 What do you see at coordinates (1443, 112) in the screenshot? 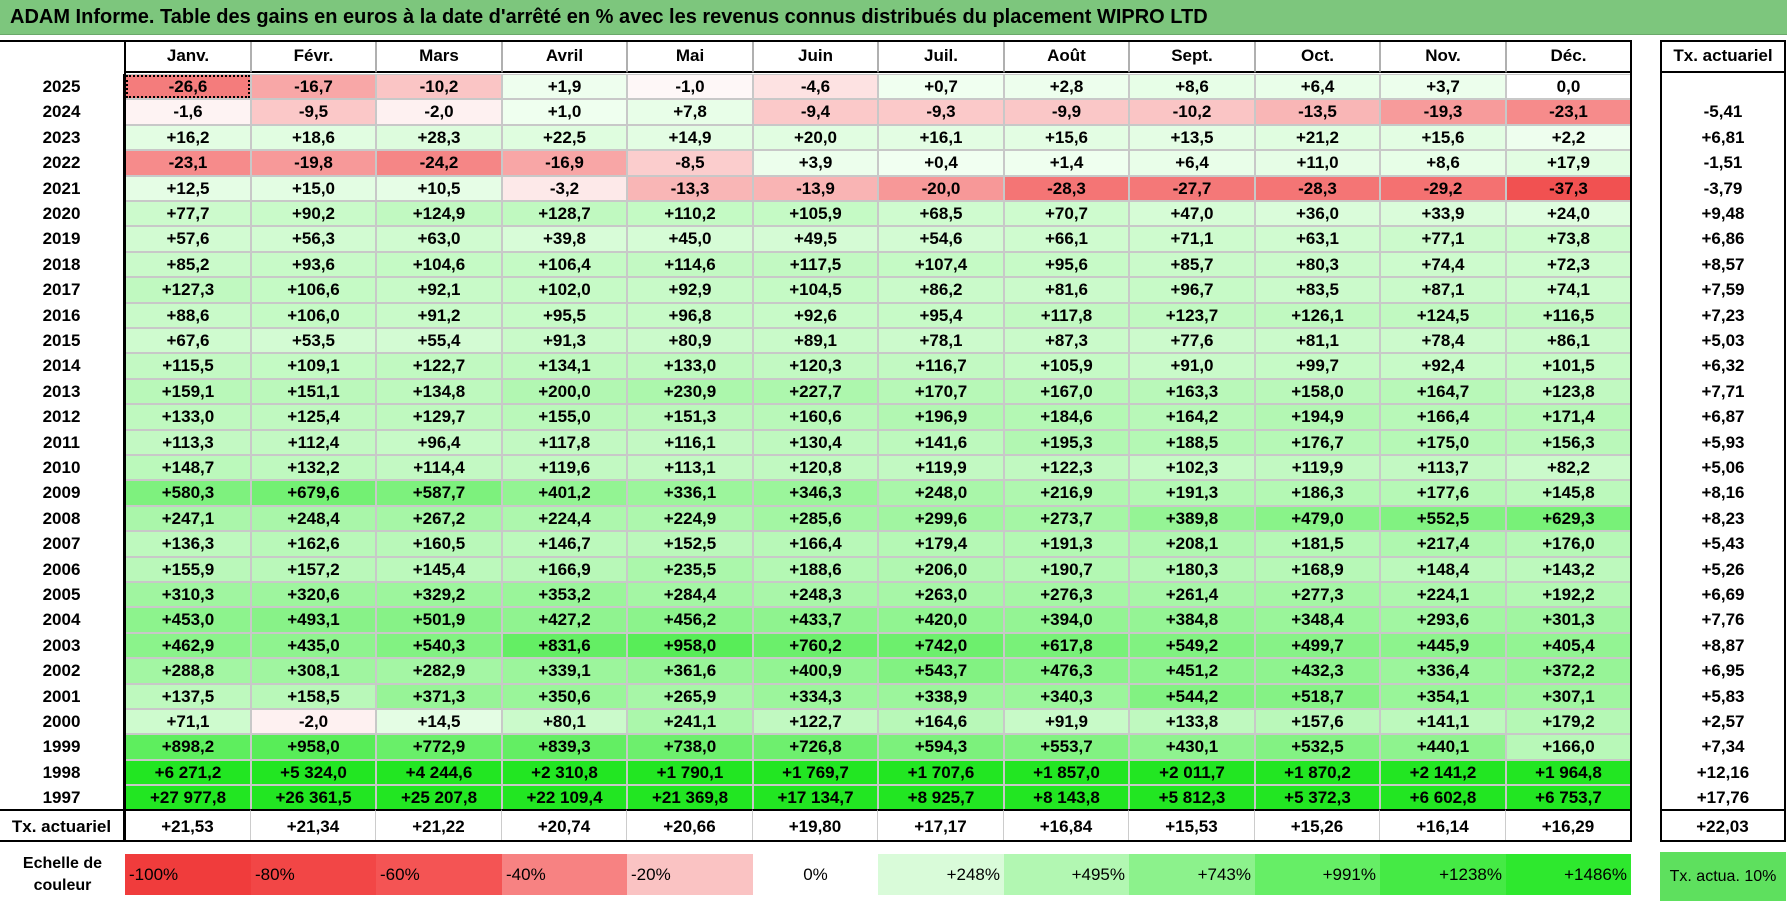
I see `table-cell: -19,3` at bounding box center [1443, 112].